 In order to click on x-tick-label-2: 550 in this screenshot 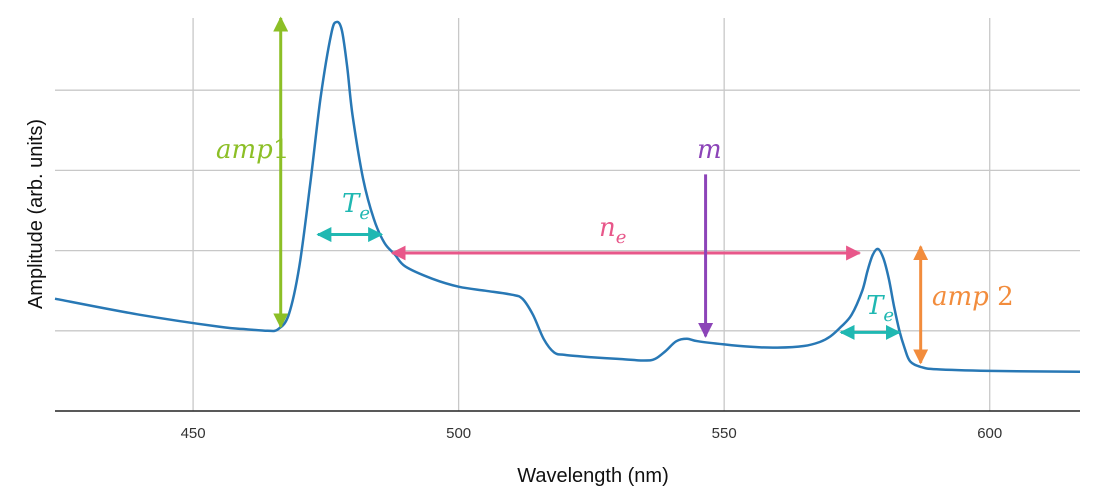, I will do `click(724, 433)`.